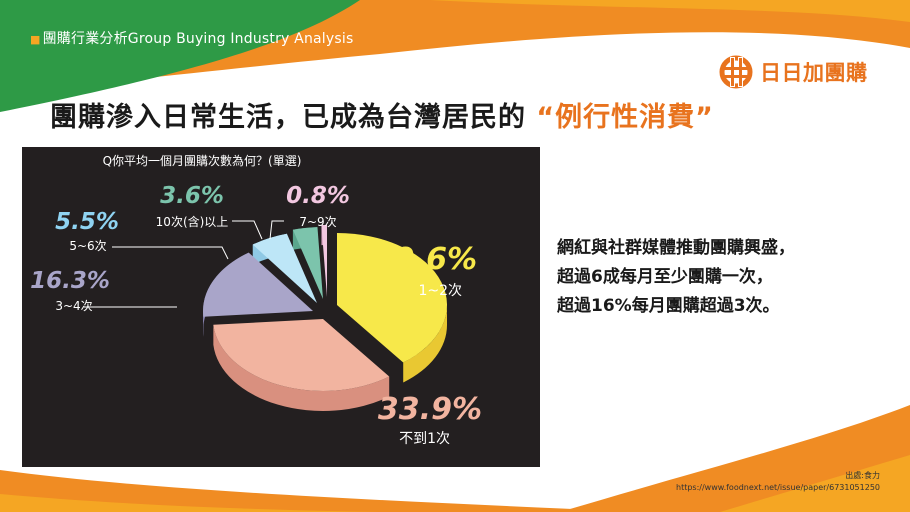  I want to click on source-label: 出處:食力, so click(862, 475).